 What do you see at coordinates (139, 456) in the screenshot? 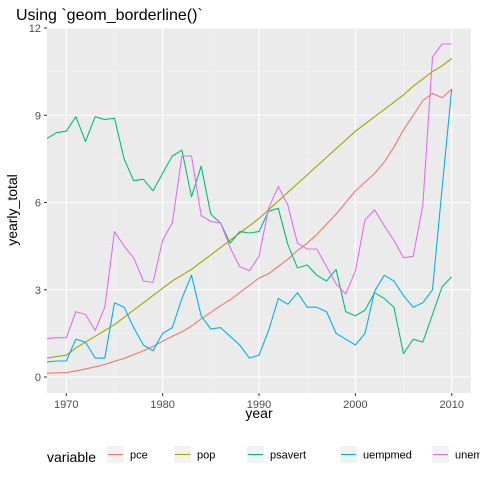
I see `legend-label-pce: pce` at bounding box center [139, 456].